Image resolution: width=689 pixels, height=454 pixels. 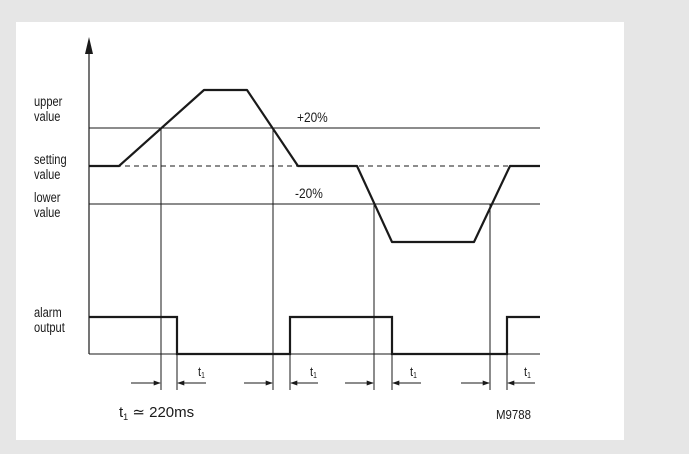 I want to click on upper-value-label: upper value, so click(x=48, y=109).